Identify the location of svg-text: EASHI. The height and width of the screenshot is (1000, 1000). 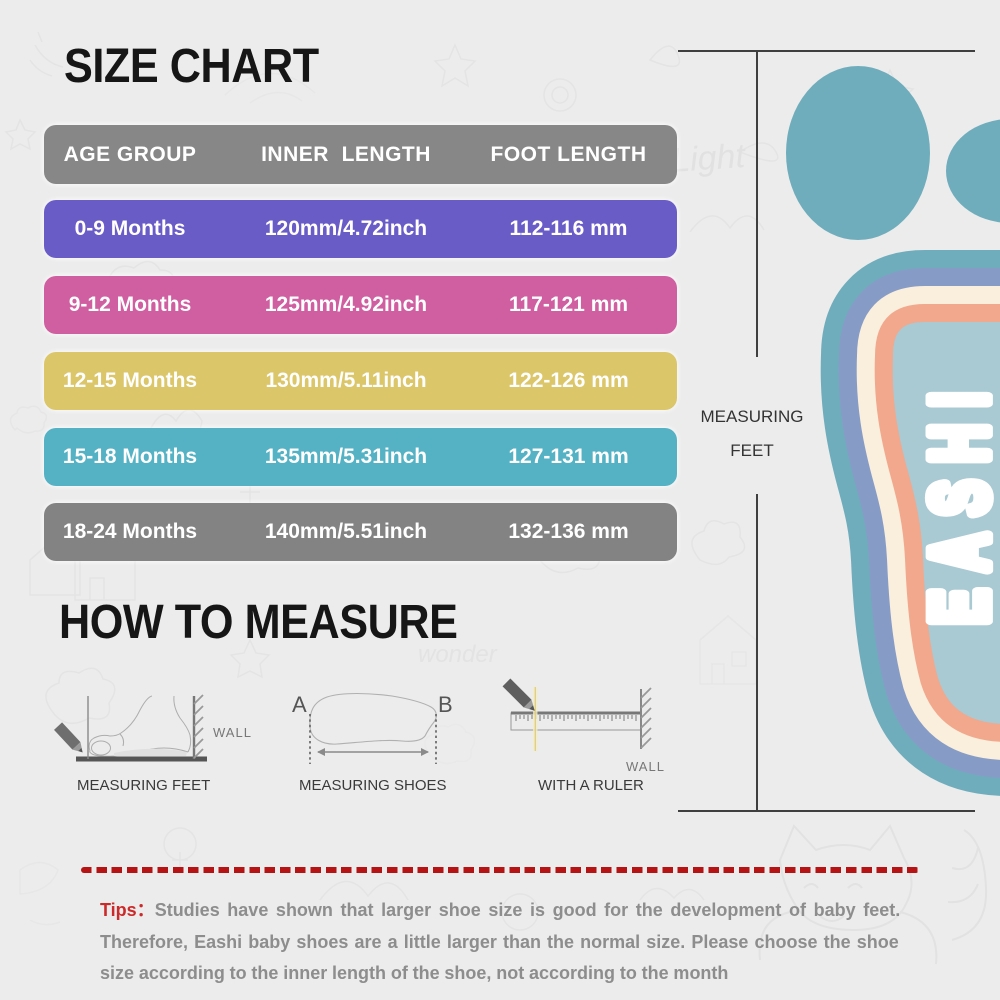
(957, 500).